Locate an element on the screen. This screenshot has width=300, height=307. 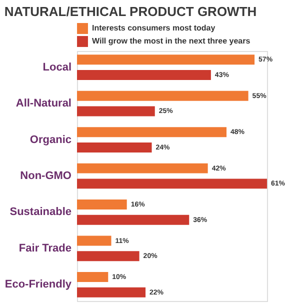
chart-title: NATURAL/ETHICAL PRODUCT GROWTH is located at coordinates (130, 11).